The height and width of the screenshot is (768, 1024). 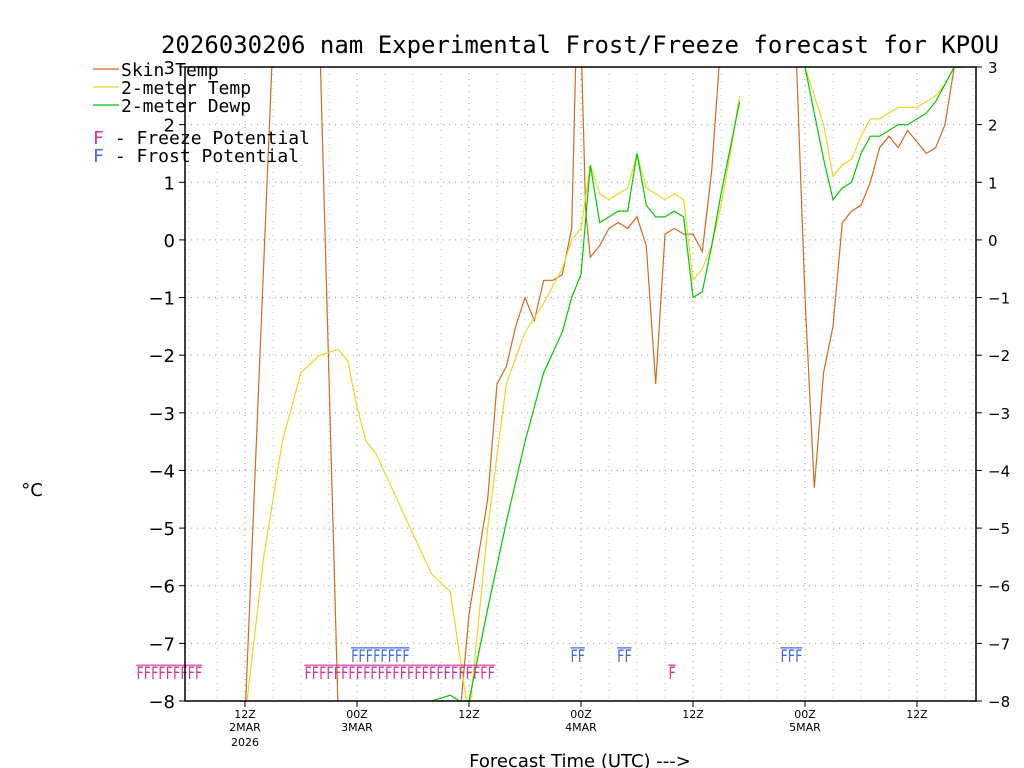 I want to click on series-line-2-meter-temp-5mar-, so click(x=884, y=122).